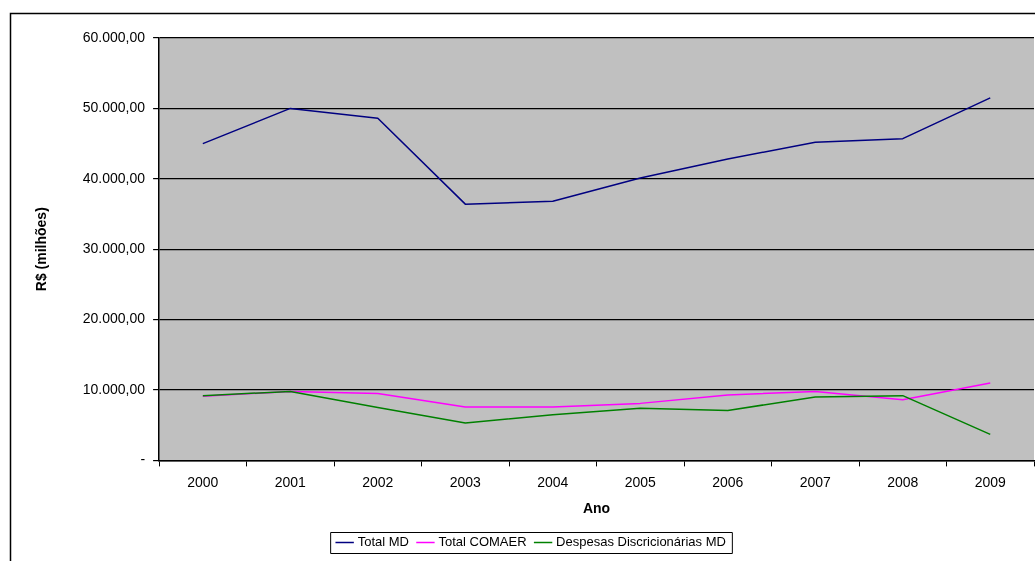 Image resolution: width=1035 pixels, height=561 pixels. What do you see at coordinates (378, 481) in the screenshot?
I see `x-tick-label: 2002` at bounding box center [378, 481].